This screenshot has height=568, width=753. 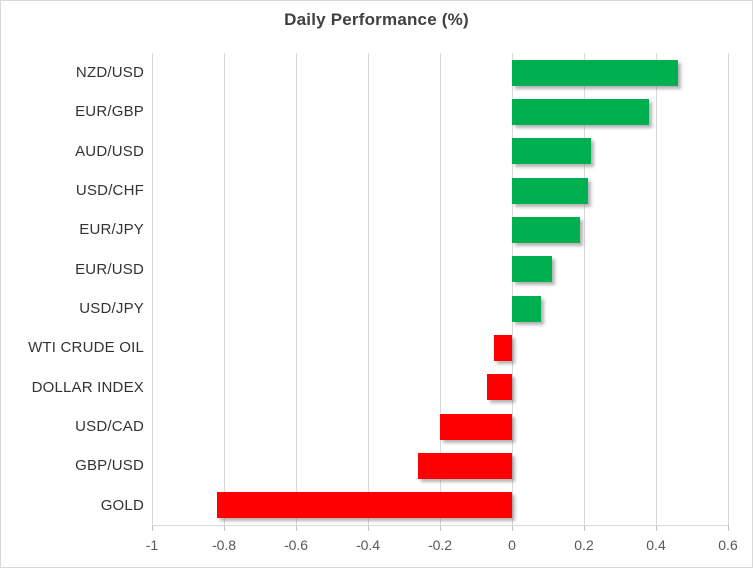 What do you see at coordinates (550, 190) in the screenshot?
I see `bar-usd-chf` at bounding box center [550, 190].